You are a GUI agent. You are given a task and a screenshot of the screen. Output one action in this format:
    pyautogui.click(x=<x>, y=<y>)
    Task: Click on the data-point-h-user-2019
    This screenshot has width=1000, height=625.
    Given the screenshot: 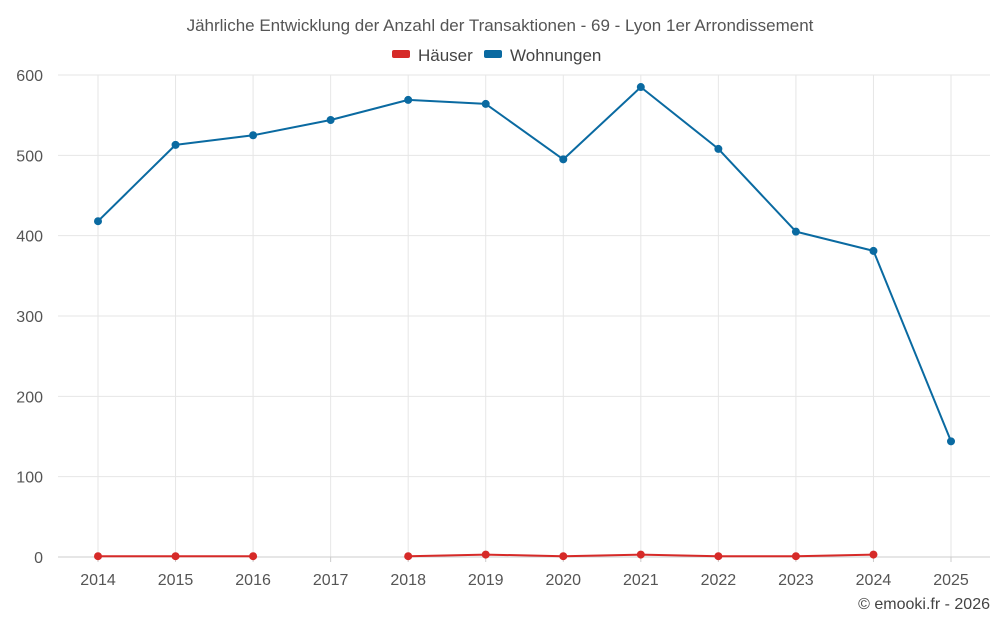 What is the action you would take?
    pyautogui.click(x=485, y=554)
    